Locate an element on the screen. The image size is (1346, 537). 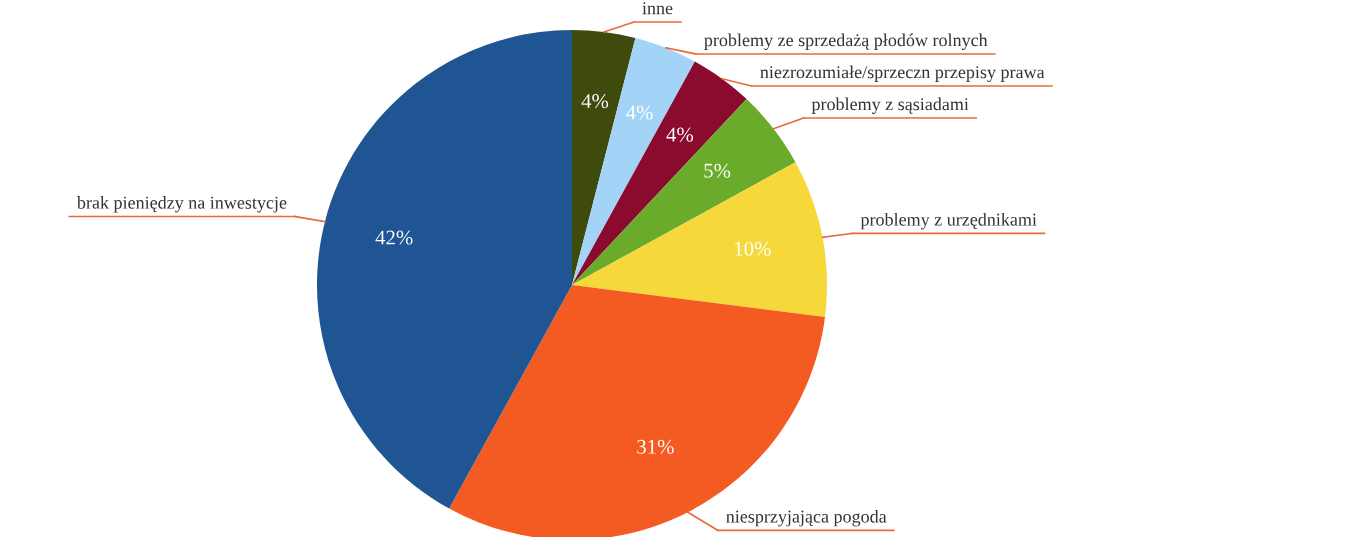
data-label: 31% is located at coordinates (655, 446).